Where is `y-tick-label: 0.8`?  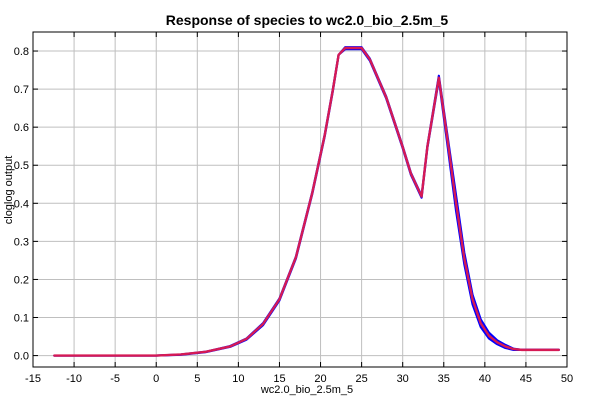
y-tick-label: 0.8 is located at coordinates (21, 52).